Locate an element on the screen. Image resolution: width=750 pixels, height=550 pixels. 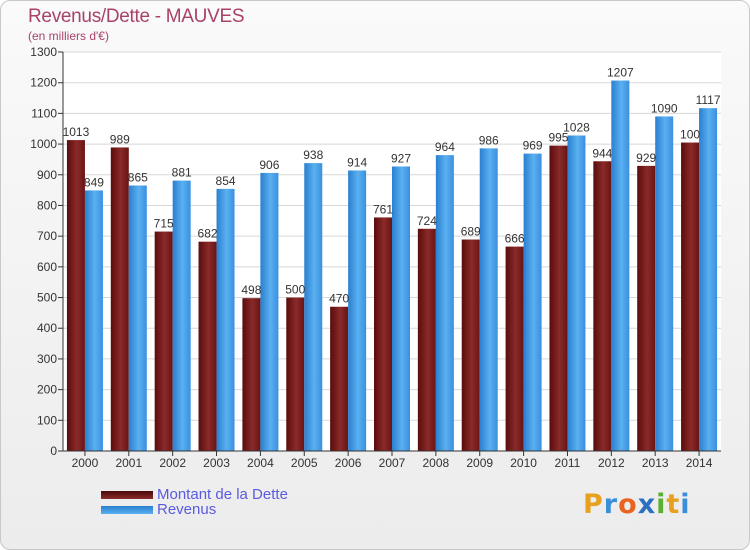
logo-letter: o is located at coordinates (628, 504).